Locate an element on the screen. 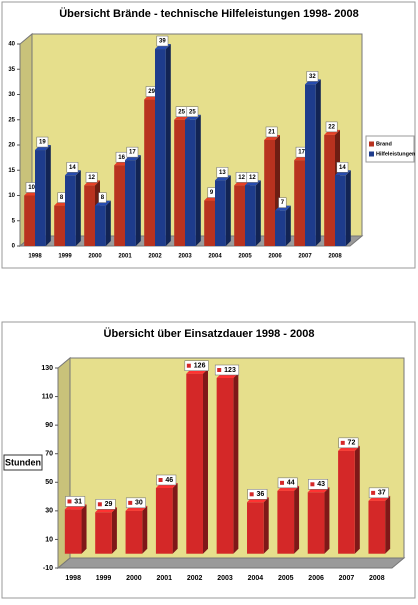  y-tick-label: 20 is located at coordinates (11, 146).